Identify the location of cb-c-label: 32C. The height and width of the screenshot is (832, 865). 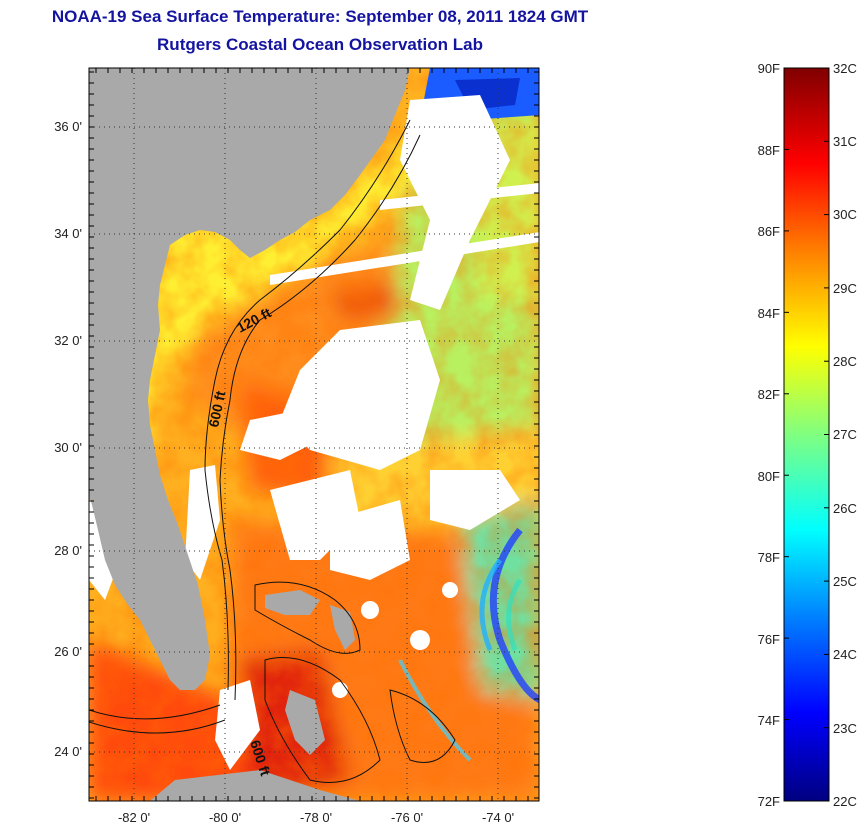
(845, 68).